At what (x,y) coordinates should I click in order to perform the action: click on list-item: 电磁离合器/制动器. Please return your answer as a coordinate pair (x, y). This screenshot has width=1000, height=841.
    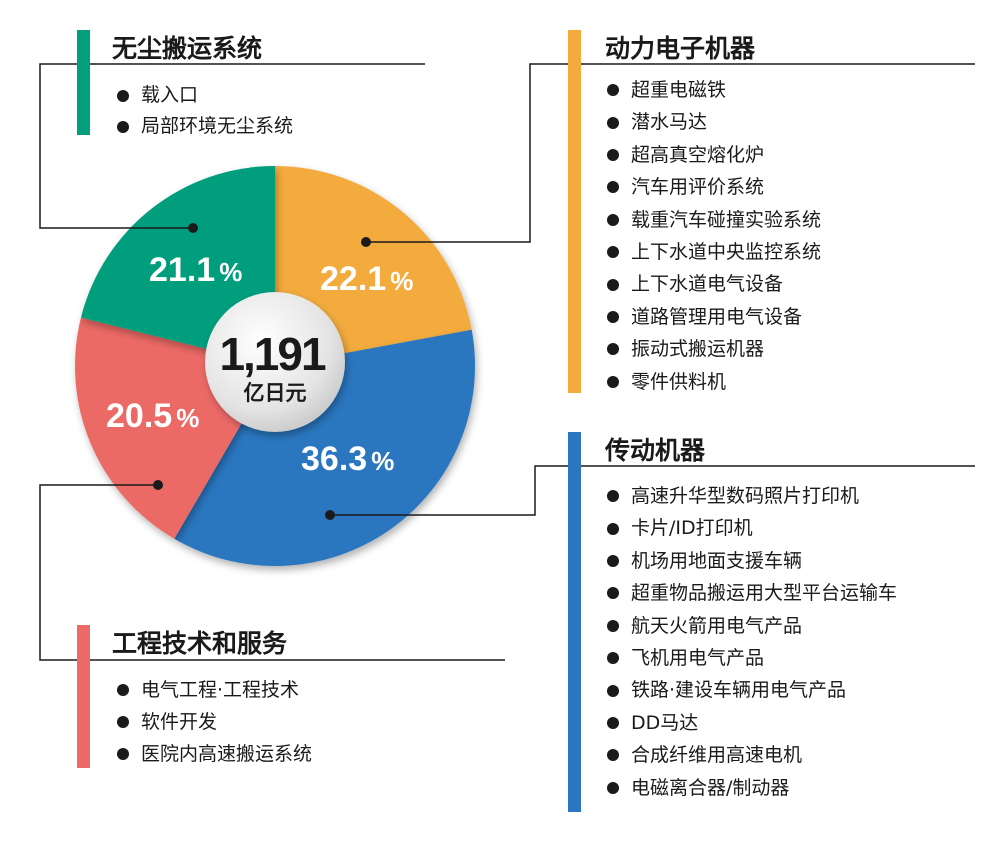
    Looking at the image, I should click on (752, 788).